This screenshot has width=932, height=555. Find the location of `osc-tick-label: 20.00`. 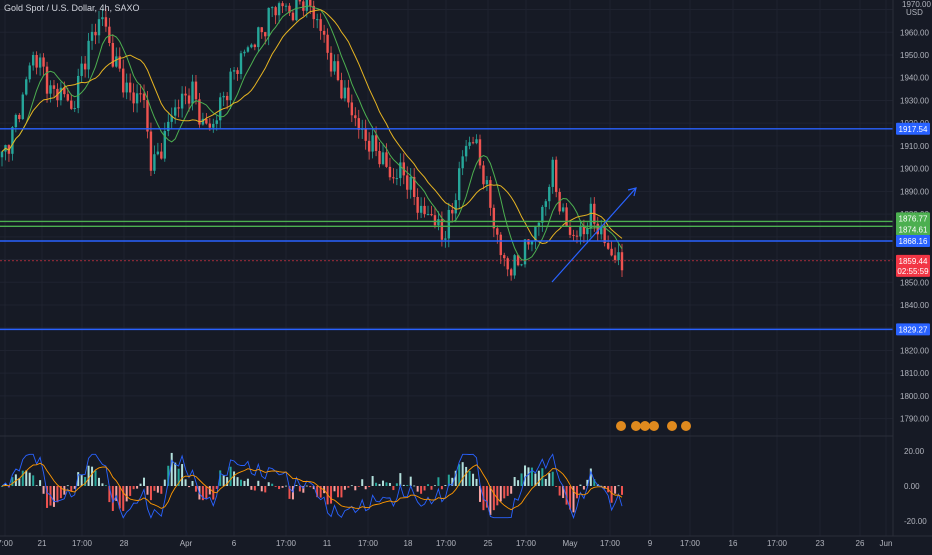

osc-tick-label: 20.00 is located at coordinates (914, 451).